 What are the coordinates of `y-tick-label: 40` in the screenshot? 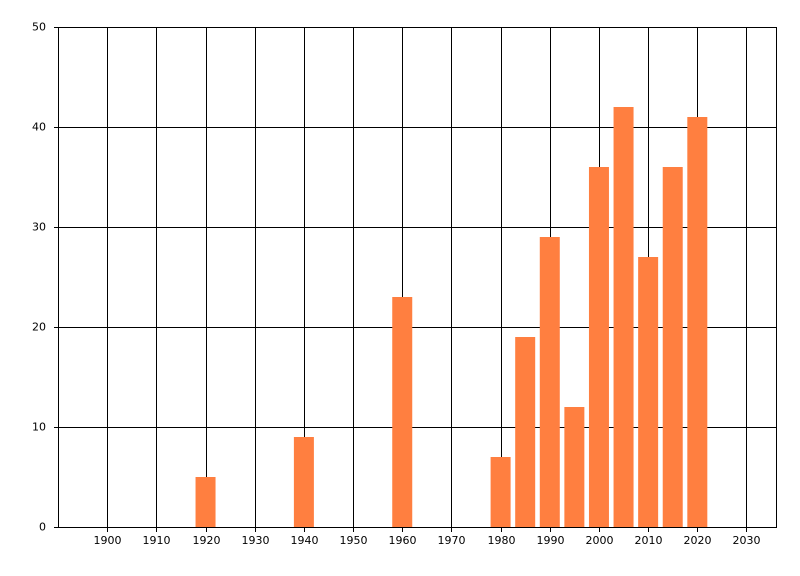 It's located at (39, 127).